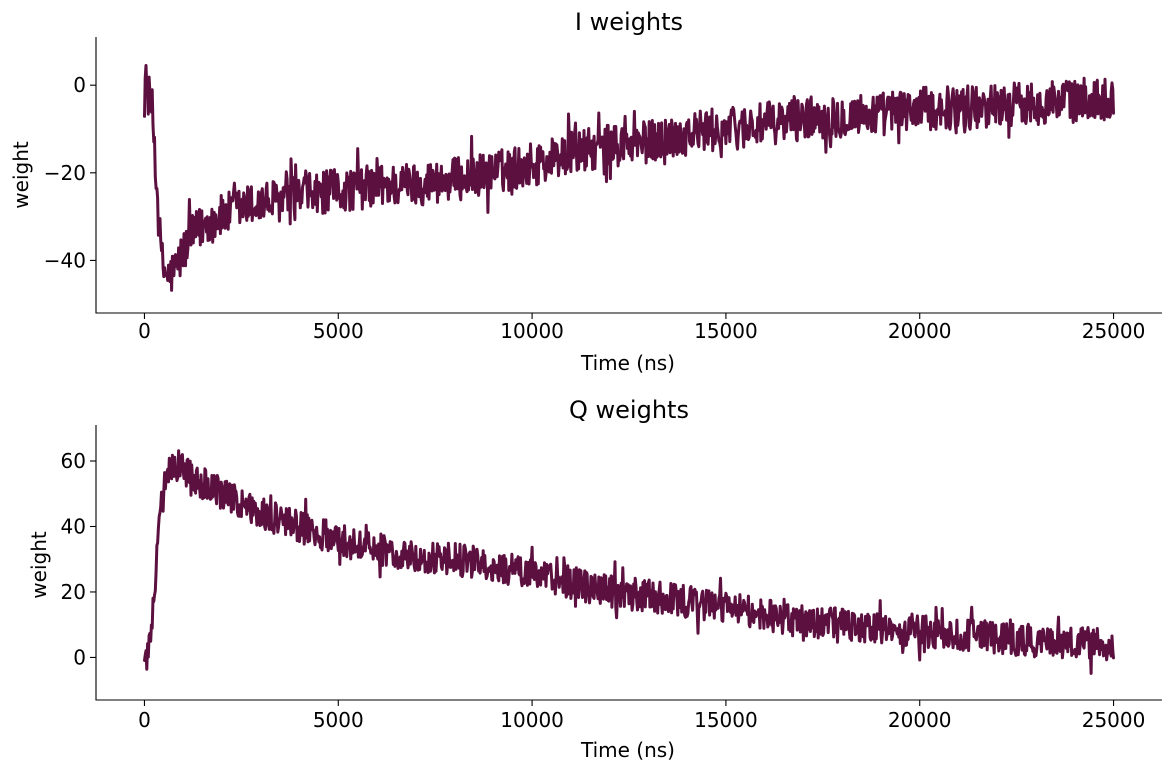 This screenshot has height=771, width=1172. What do you see at coordinates (78, 559) in the screenshot?
I see `y-ticks: 0 20 40 60` at bounding box center [78, 559].